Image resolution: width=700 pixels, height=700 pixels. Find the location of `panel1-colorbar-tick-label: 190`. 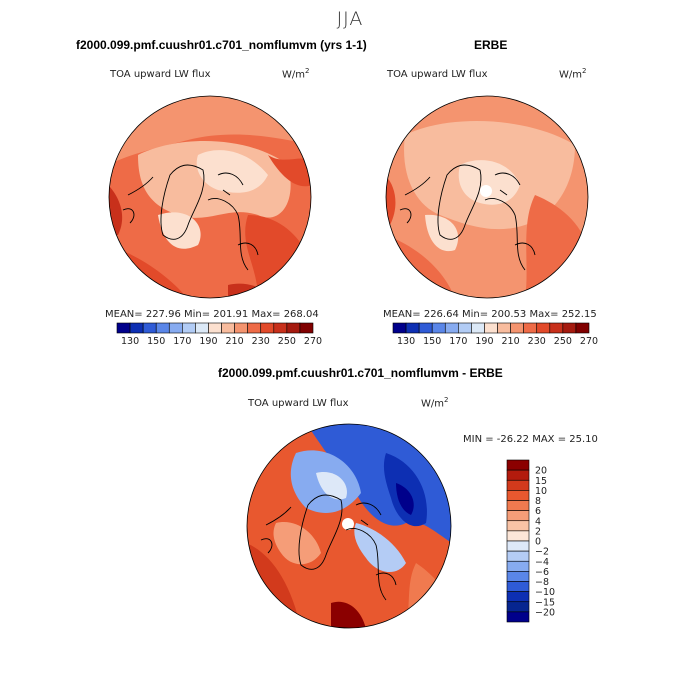

panel1-colorbar-tick-label: 190 is located at coordinates (208, 341).